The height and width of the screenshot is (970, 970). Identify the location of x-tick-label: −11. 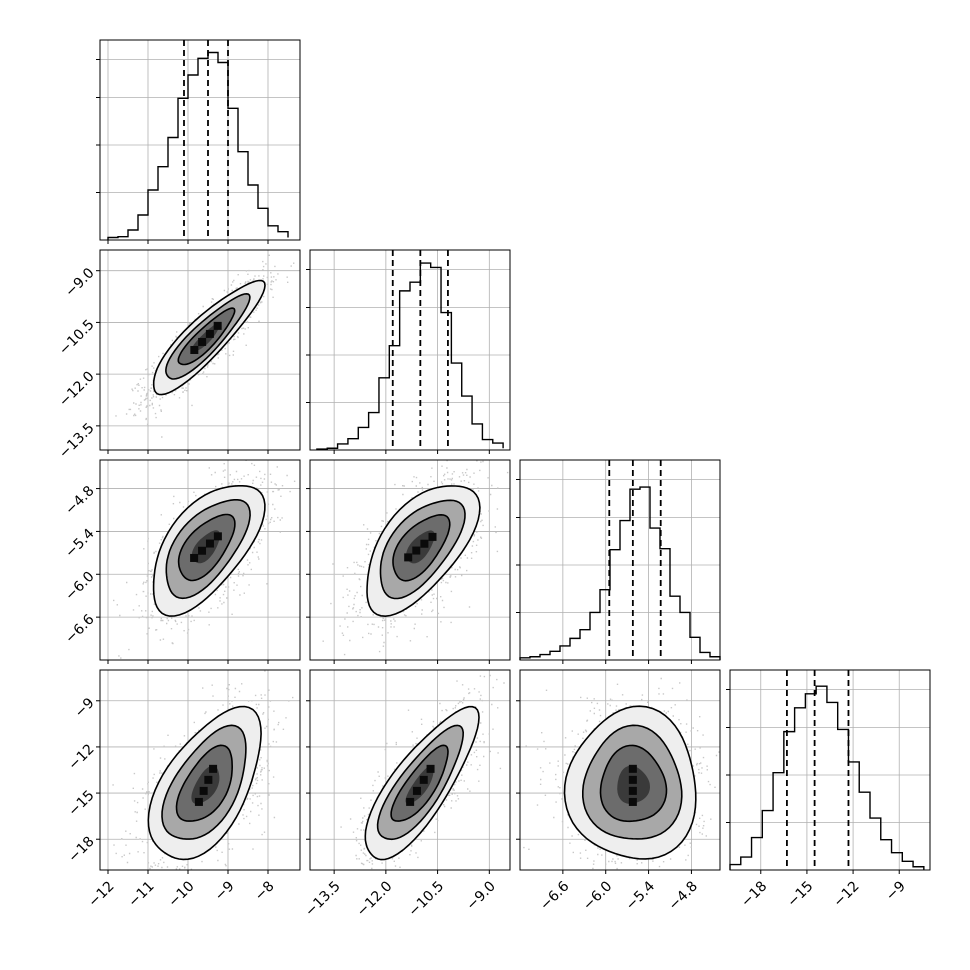
(141, 894).